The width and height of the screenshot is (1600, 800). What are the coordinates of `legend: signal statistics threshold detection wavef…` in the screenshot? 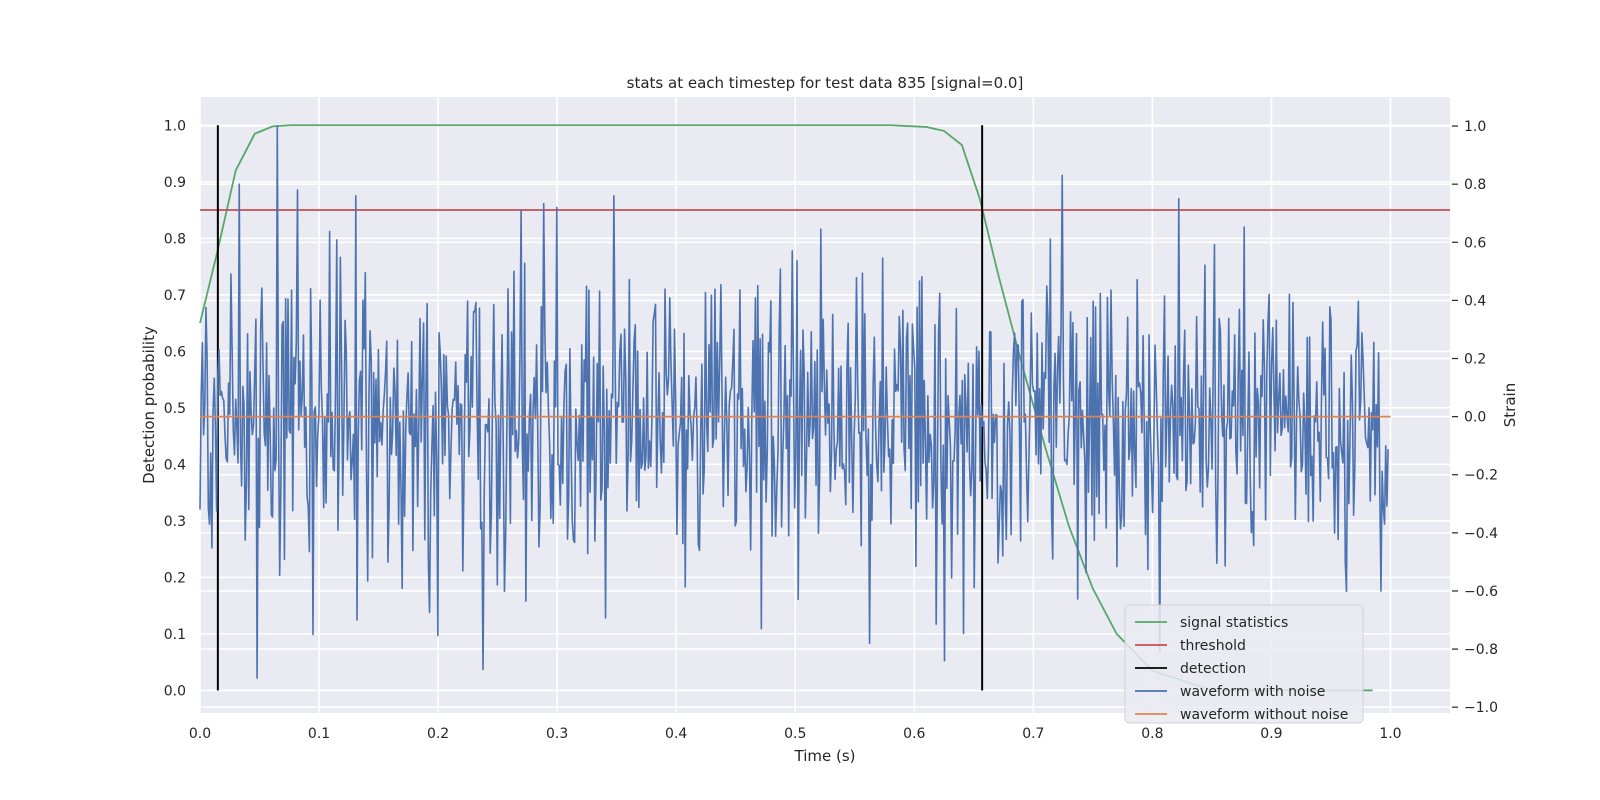 It's located at (1244, 664).